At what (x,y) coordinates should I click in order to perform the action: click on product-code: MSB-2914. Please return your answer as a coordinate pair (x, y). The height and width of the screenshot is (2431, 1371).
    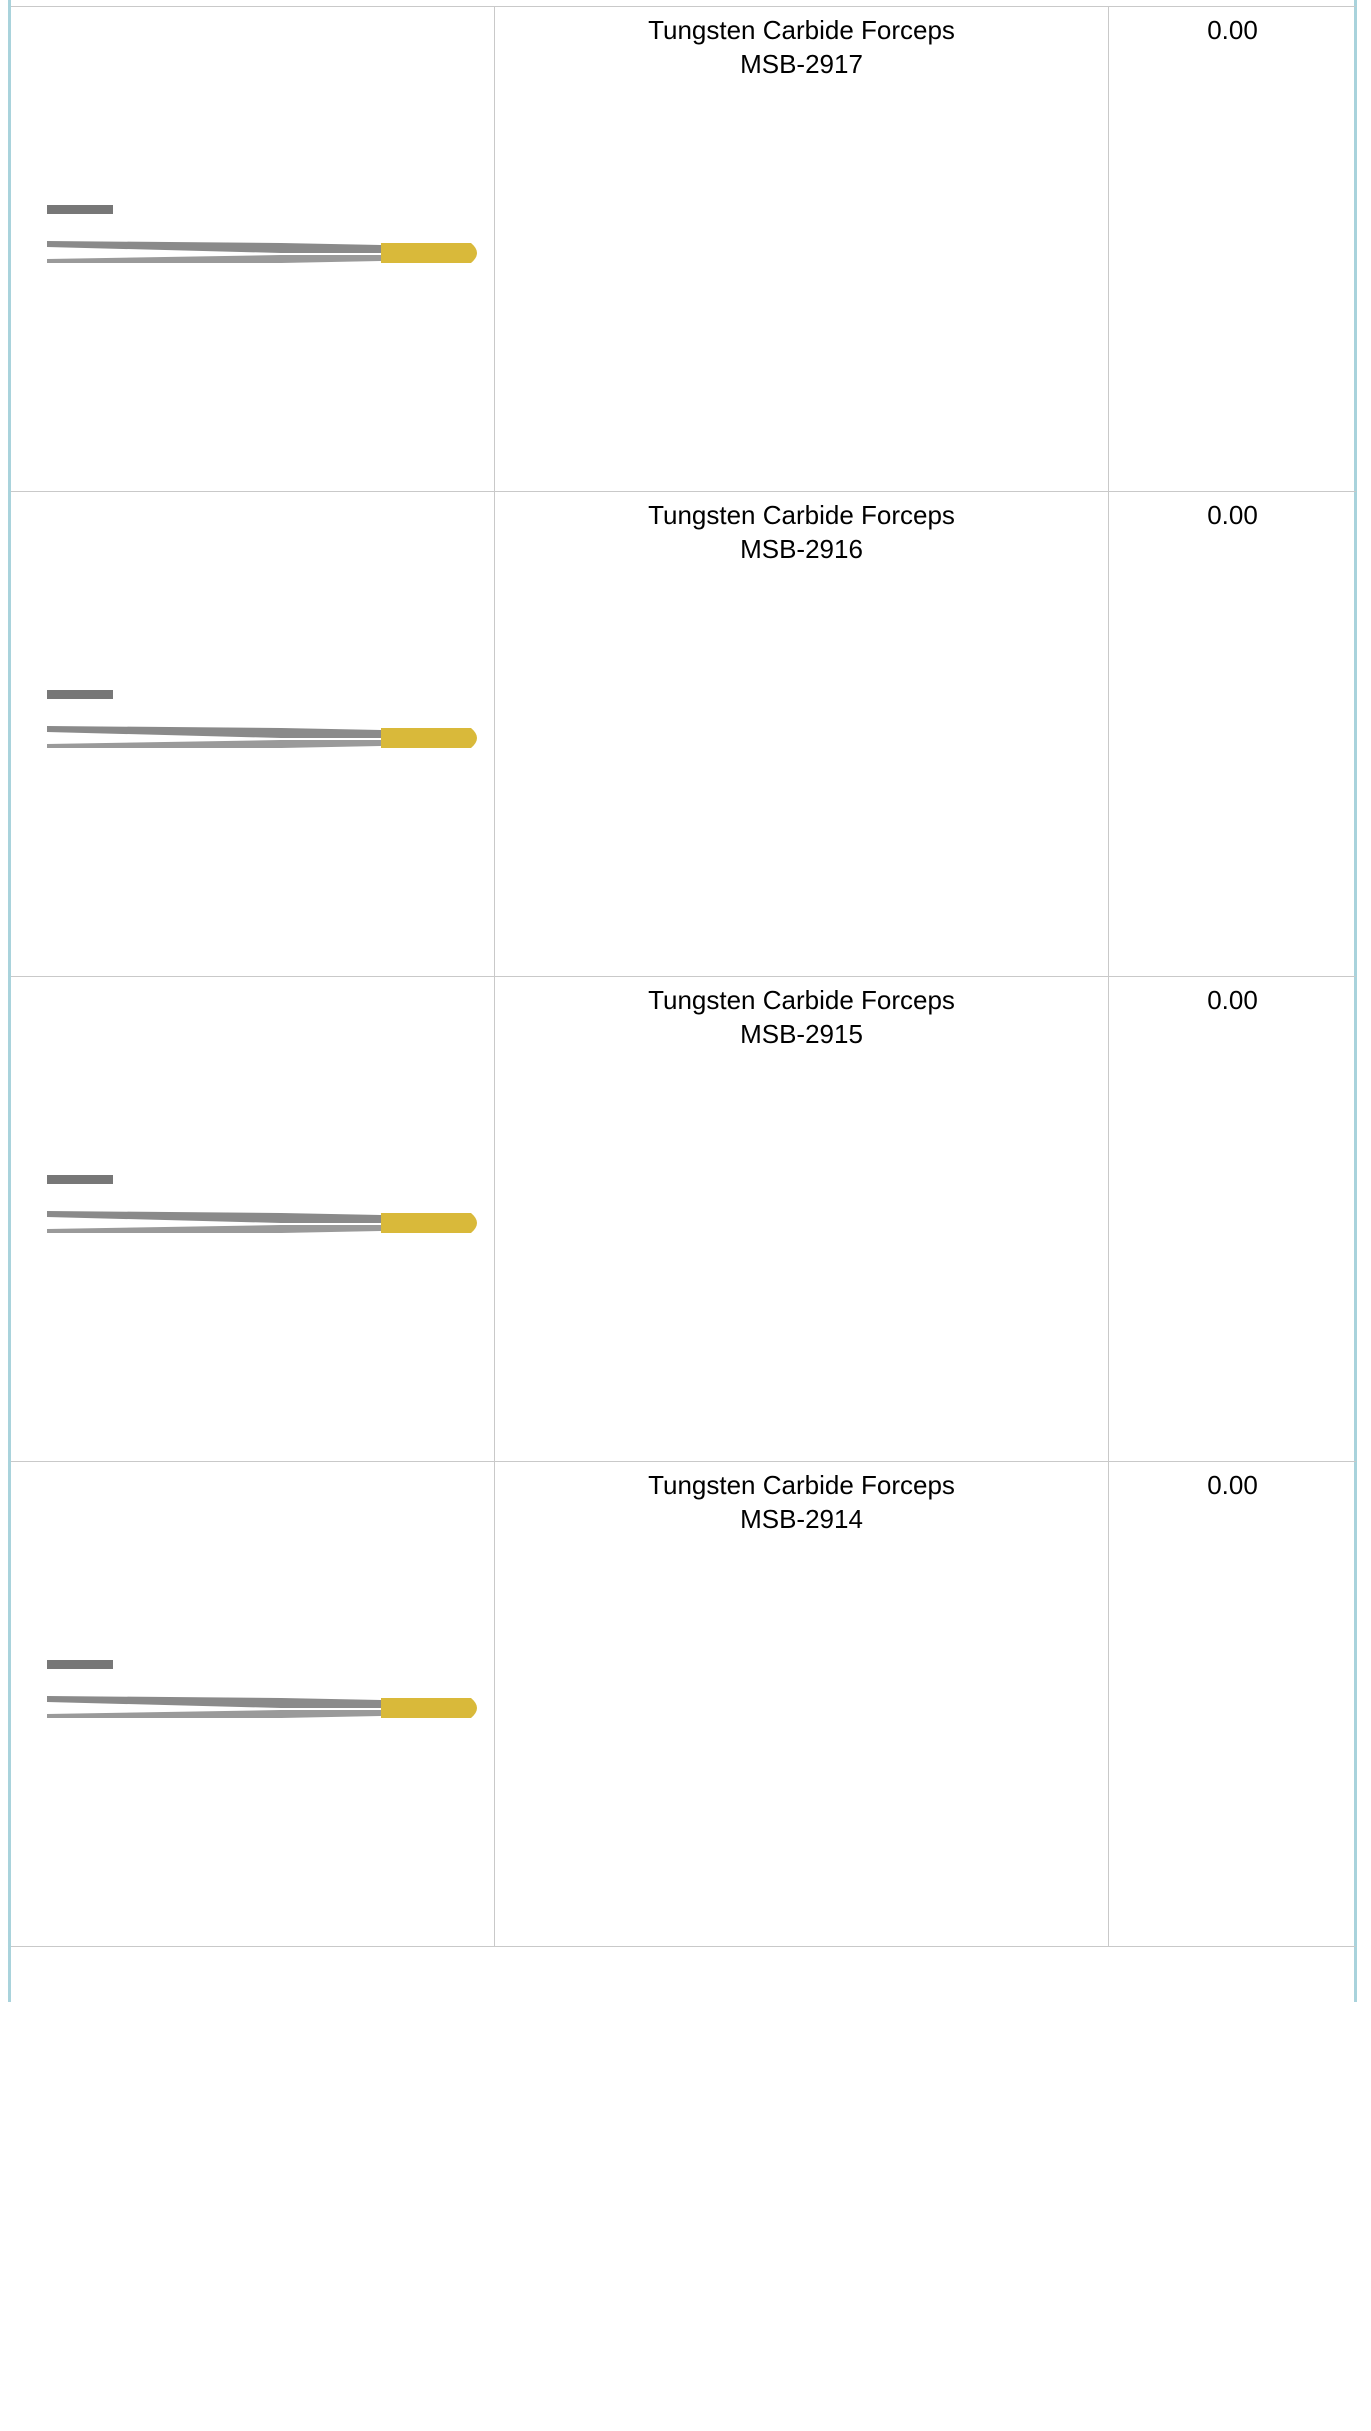
    Looking at the image, I should click on (801, 1519).